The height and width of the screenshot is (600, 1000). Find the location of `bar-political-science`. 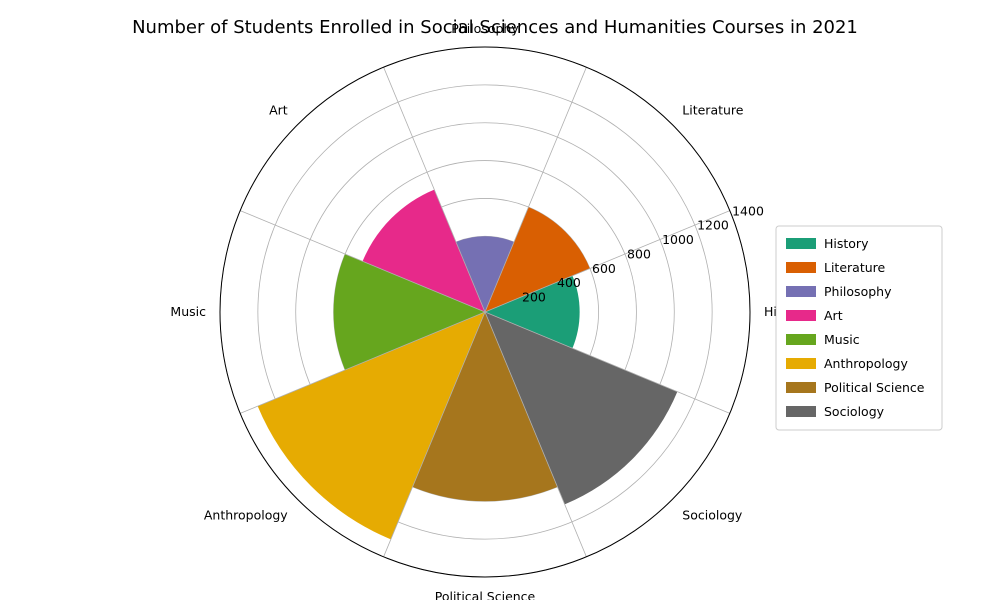

bar-political-science is located at coordinates (485, 407).